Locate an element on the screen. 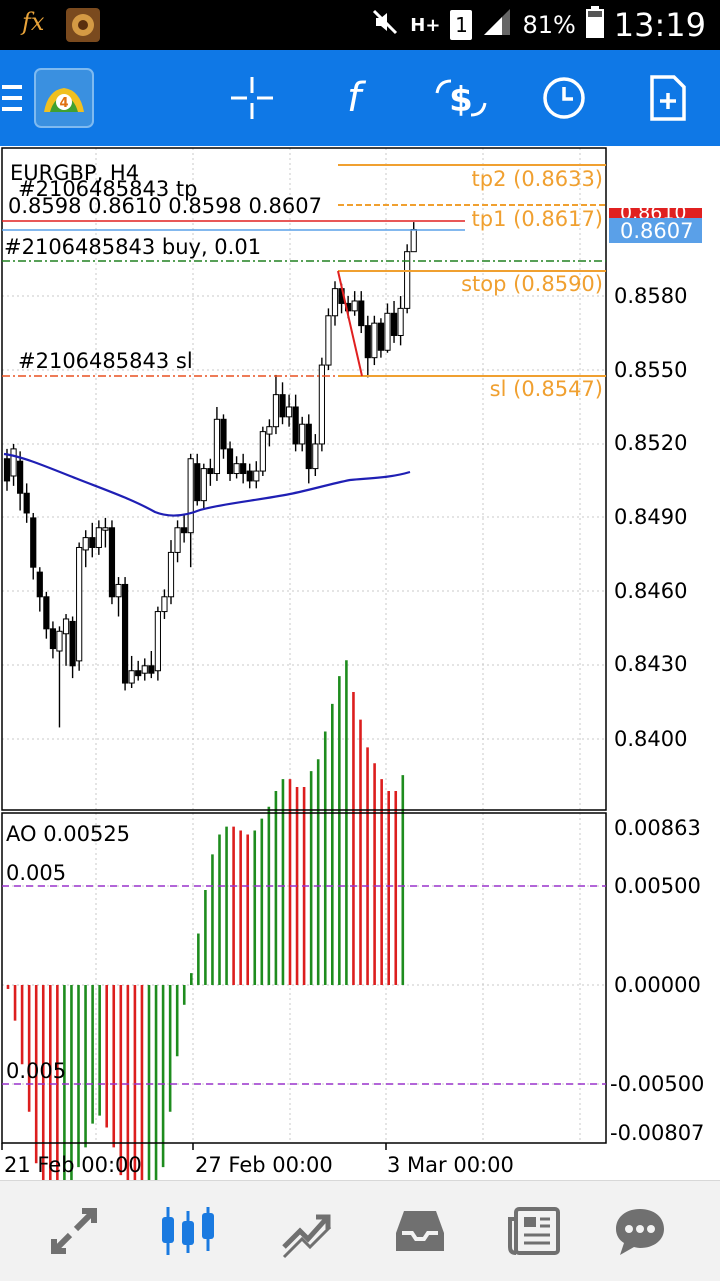 The image size is (720, 1281). signal-icon is located at coordinates (497, 25).